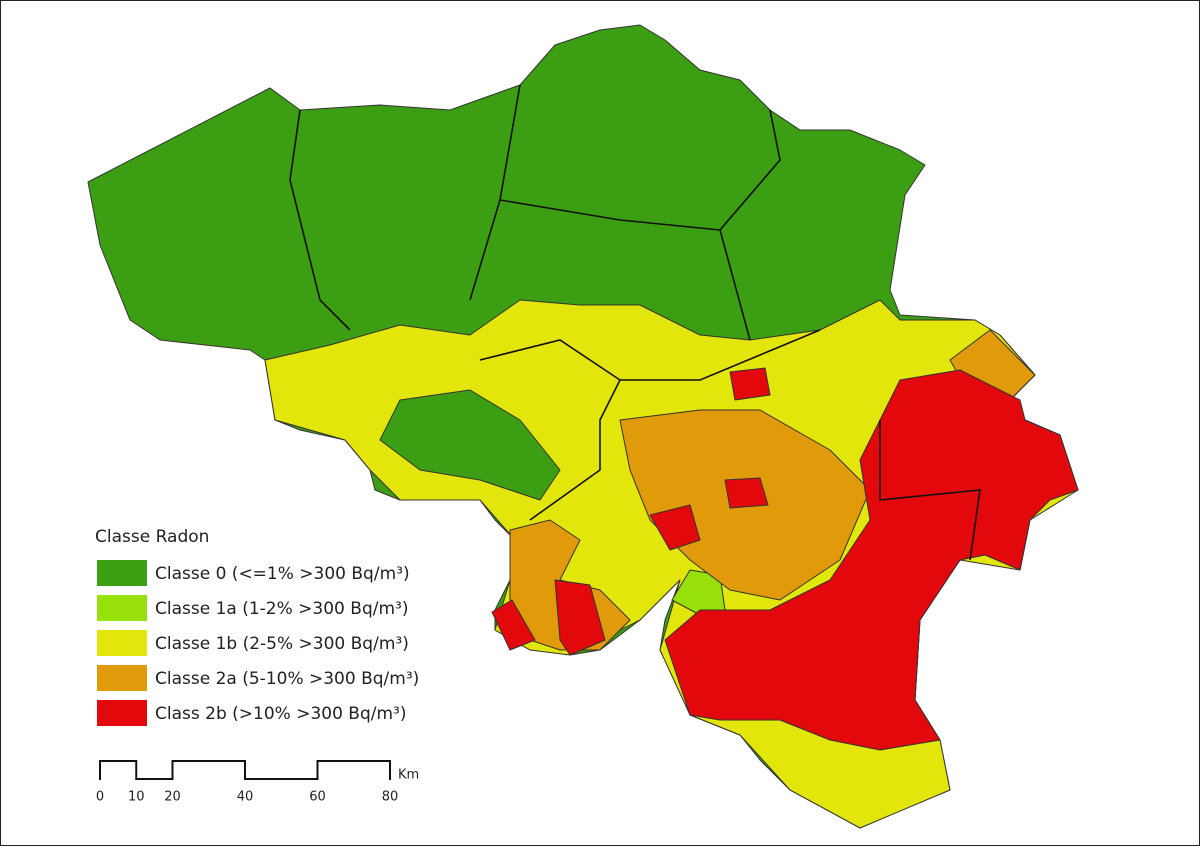 The height and width of the screenshot is (846, 1200). What do you see at coordinates (317, 797) in the screenshot?
I see `scale-label: 60` at bounding box center [317, 797].